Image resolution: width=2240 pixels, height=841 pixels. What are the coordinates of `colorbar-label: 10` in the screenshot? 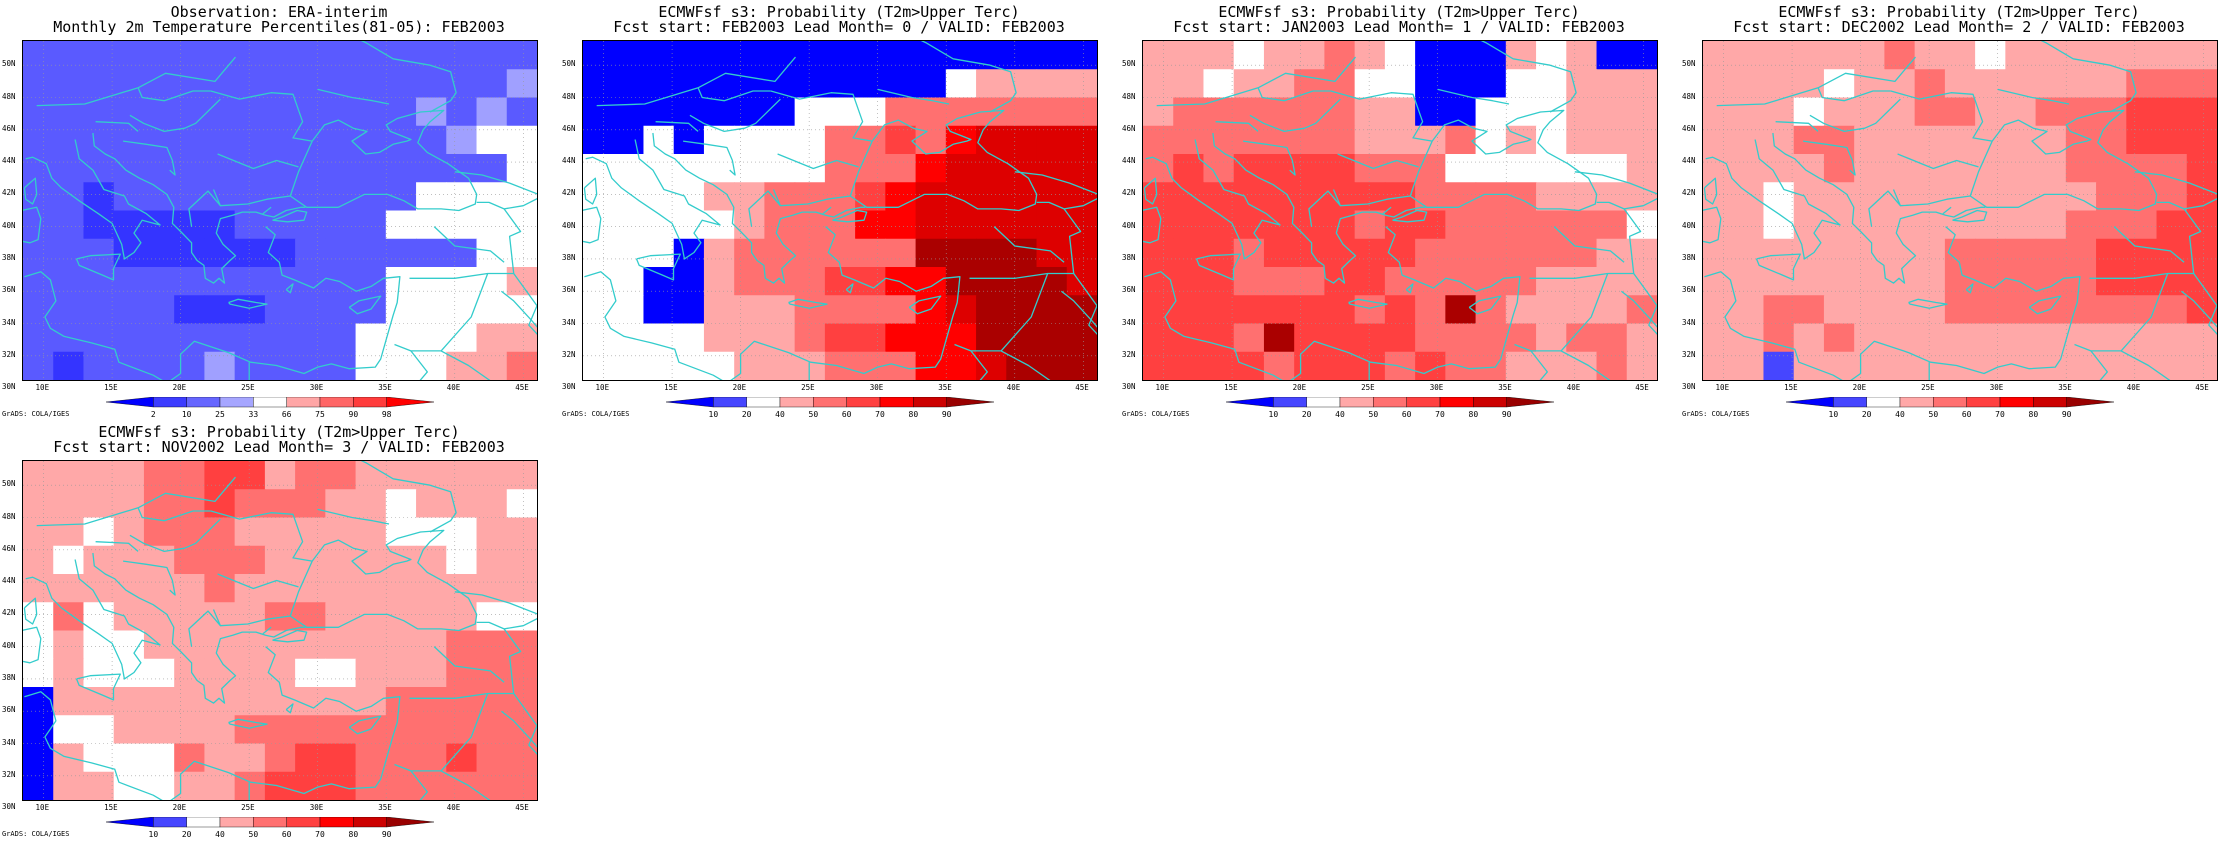 It's located at (714, 414).